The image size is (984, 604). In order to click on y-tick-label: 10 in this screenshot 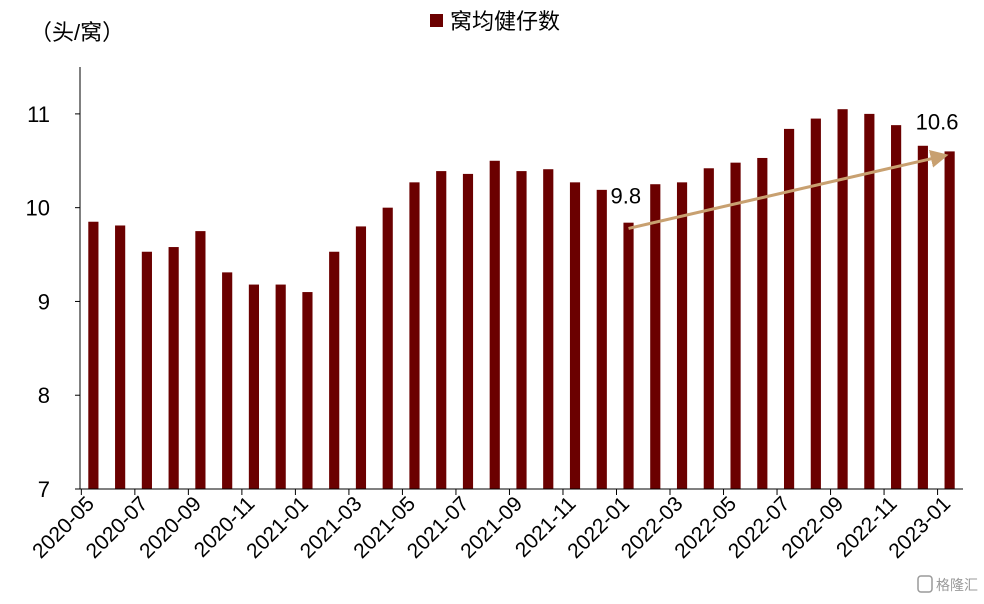, I will do `click(38, 208)`.